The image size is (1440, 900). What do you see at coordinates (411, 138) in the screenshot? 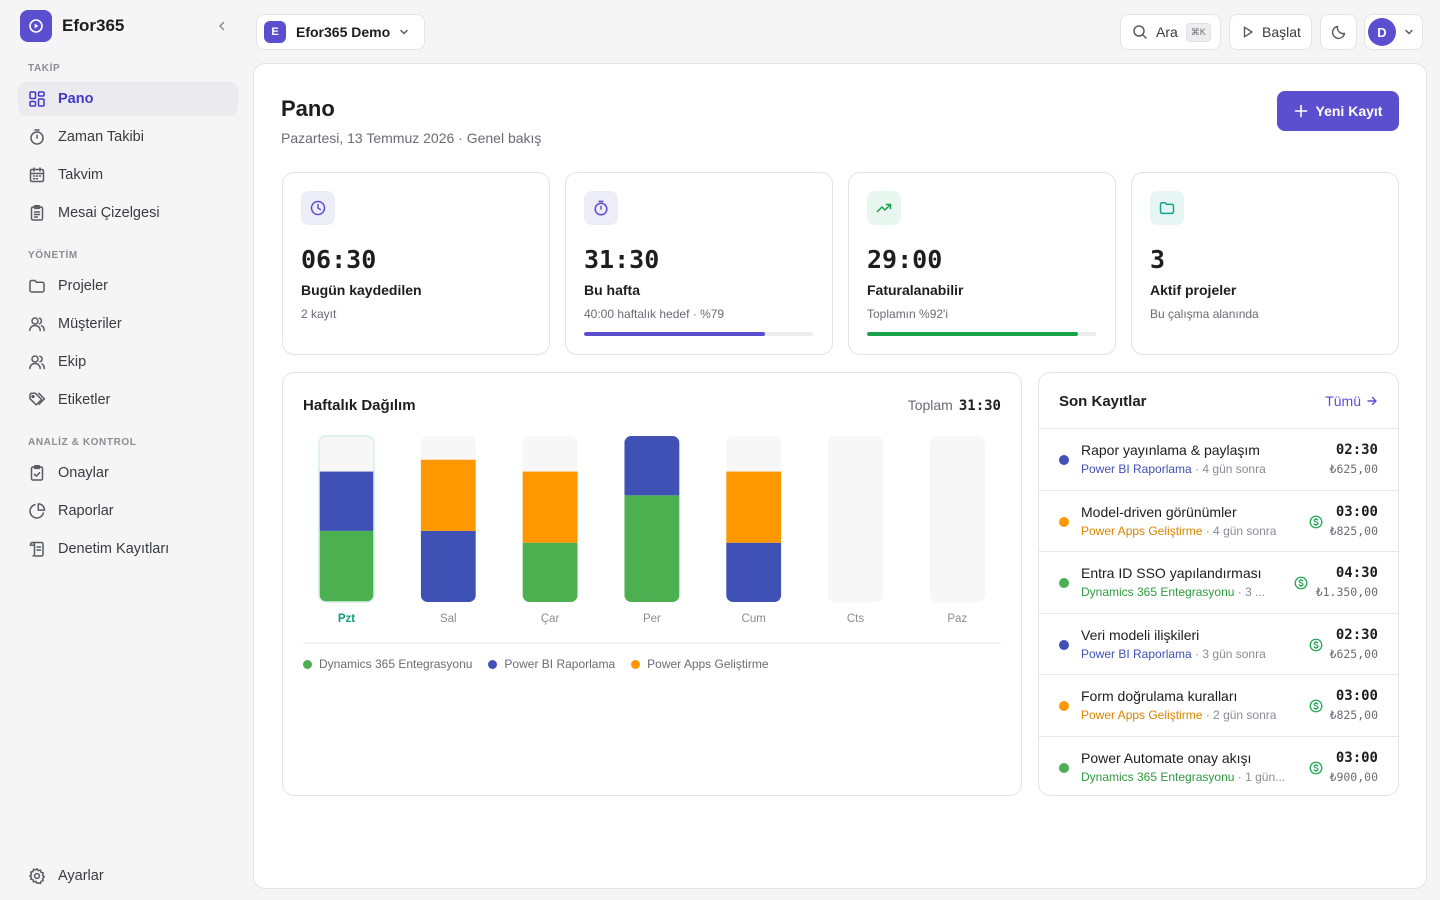
I see `page-subtitle: Pazartesi, 13 Temmuz 2026 · Genel bakış` at bounding box center [411, 138].